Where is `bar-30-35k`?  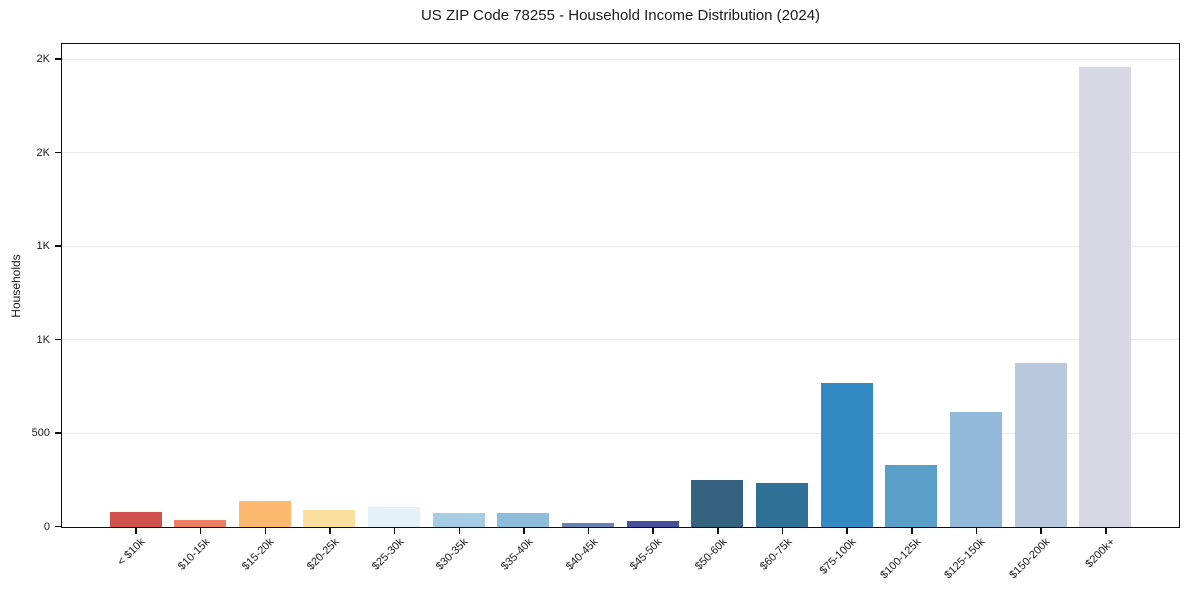 bar-30-35k is located at coordinates (458, 520).